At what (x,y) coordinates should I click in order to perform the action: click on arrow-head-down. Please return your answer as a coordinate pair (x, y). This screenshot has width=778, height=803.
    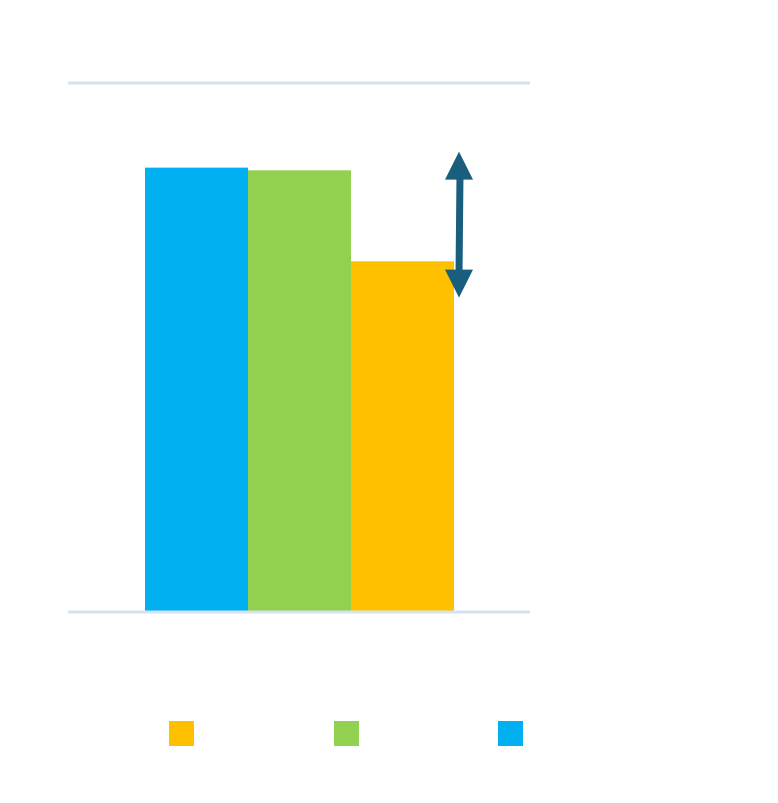
    Looking at the image, I should click on (459, 283).